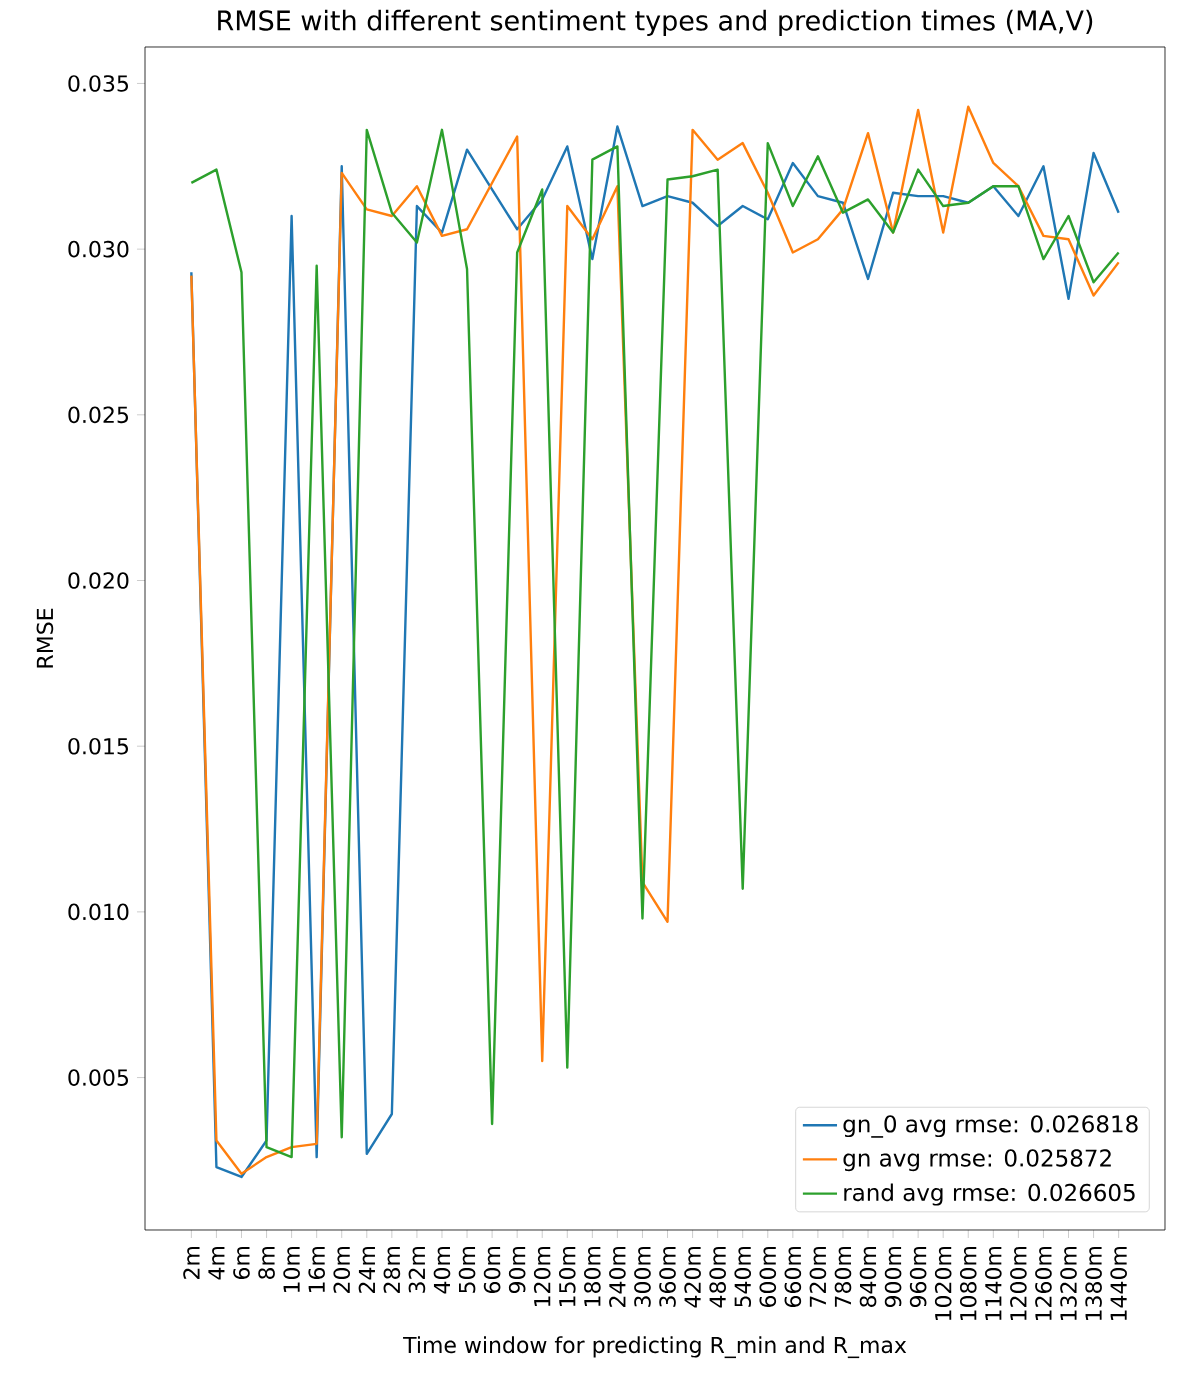 The width and height of the screenshot is (1183, 1382). Describe the element at coordinates (542, 1276) in the screenshot. I see `x-tick-label: 120m` at that location.